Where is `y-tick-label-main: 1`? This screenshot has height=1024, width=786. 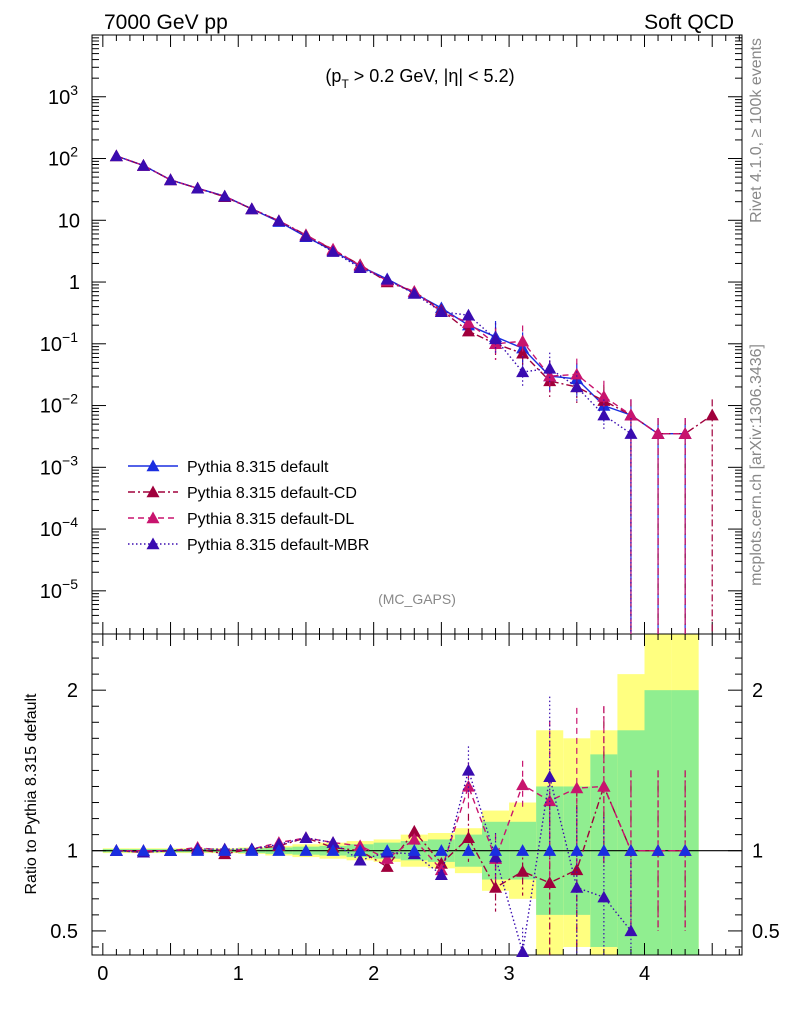
y-tick-label-main: 1 is located at coordinates (74, 283).